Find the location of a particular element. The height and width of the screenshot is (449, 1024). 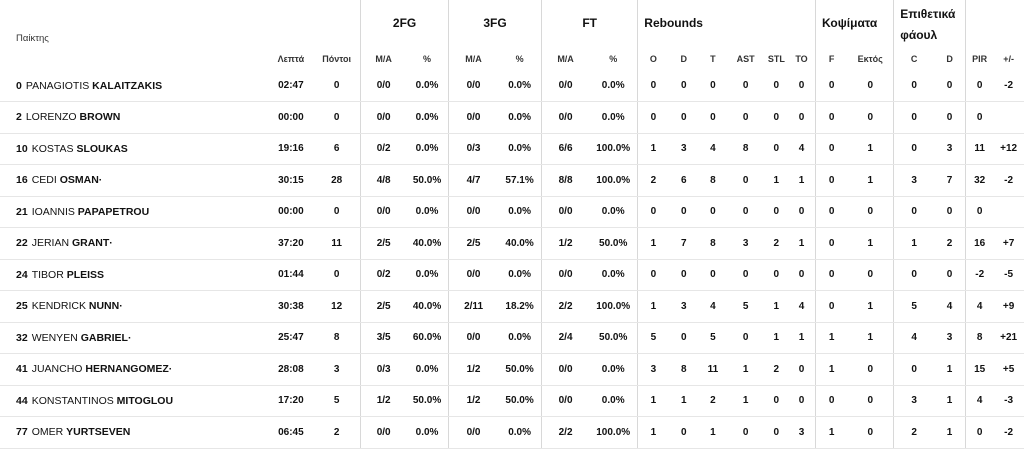

player-name-cell: 41 JUANCHO HERNANGOMEZ· is located at coordinates (134, 369).